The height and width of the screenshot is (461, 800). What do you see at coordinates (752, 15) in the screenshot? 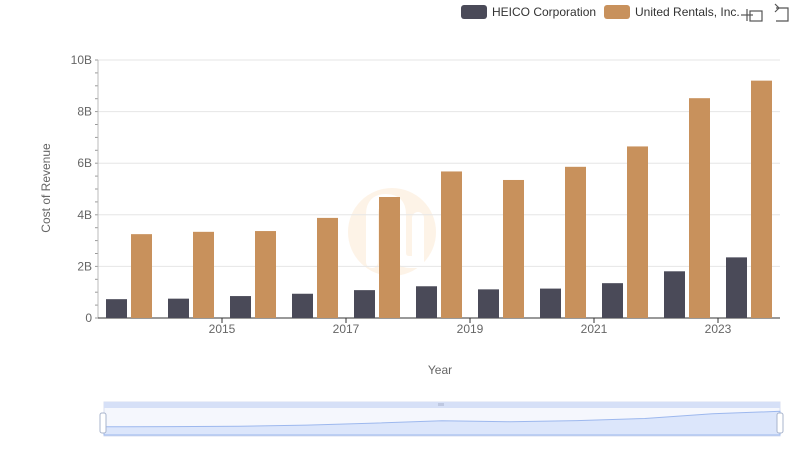
I see `zoom-crosshair-icon` at bounding box center [752, 15].